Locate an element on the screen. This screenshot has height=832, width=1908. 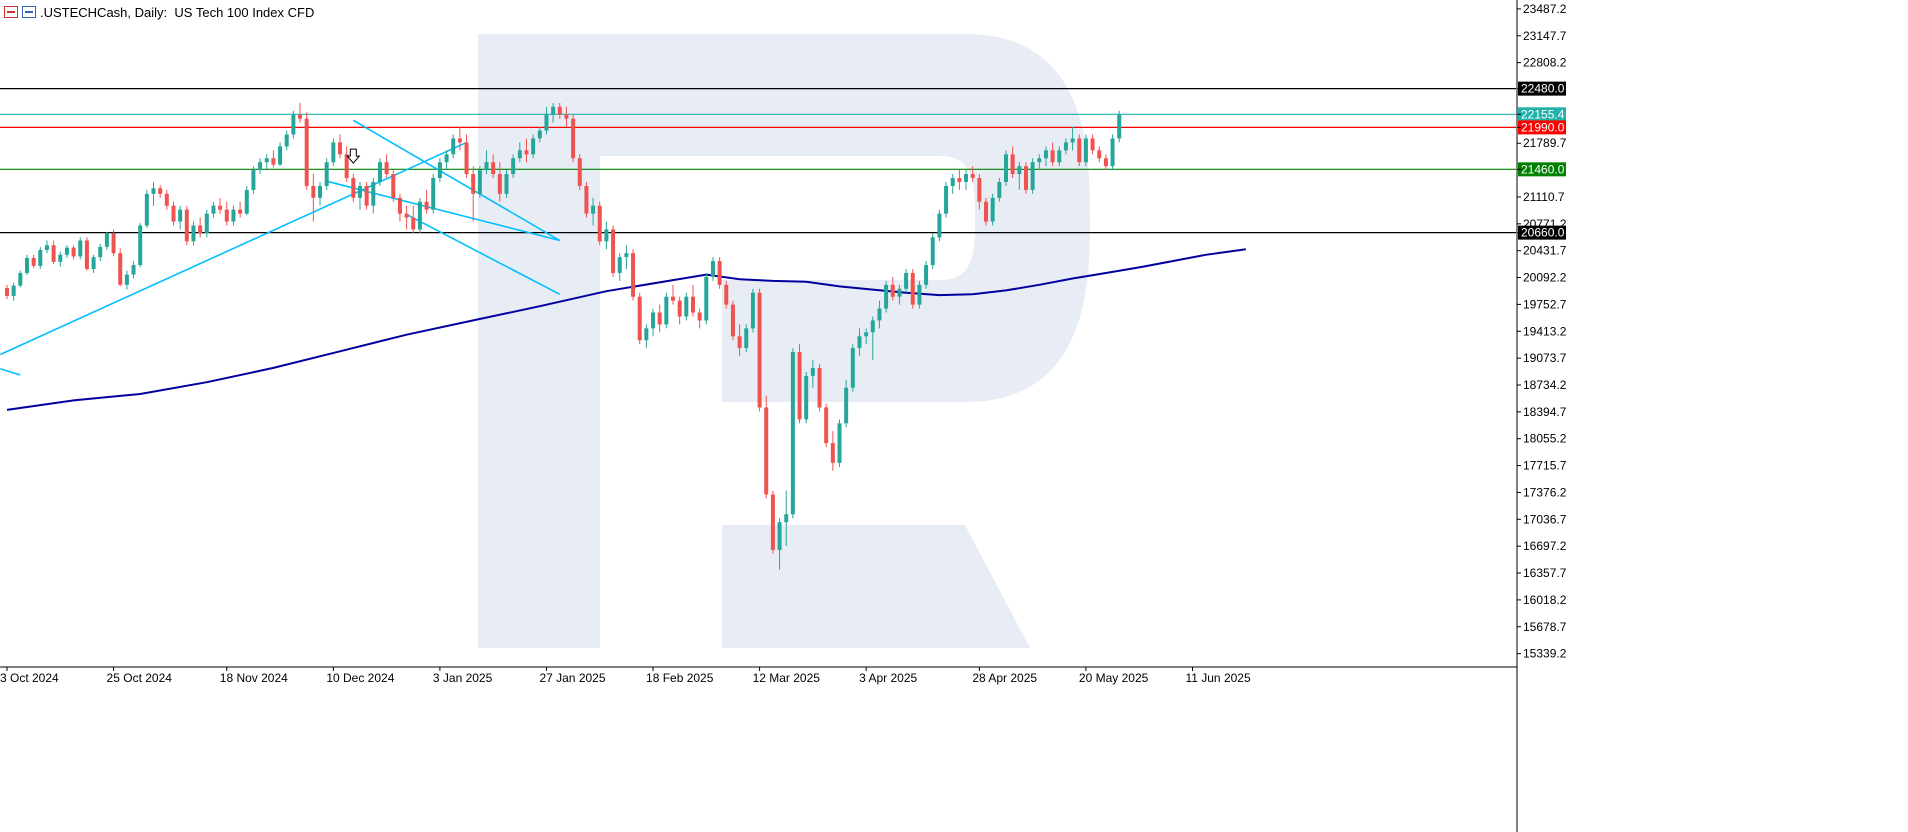
symbol-period-sep: , is located at coordinates (131, 12).